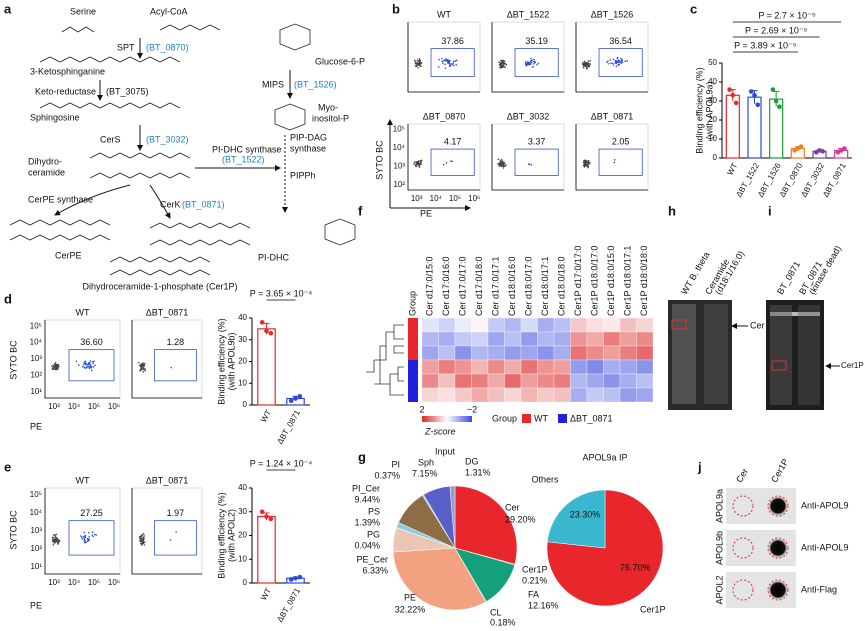 The width and height of the screenshot is (865, 631). What do you see at coordinates (60, 237) in the screenshot?
I see `molecule` at bounding box center [60, 237].